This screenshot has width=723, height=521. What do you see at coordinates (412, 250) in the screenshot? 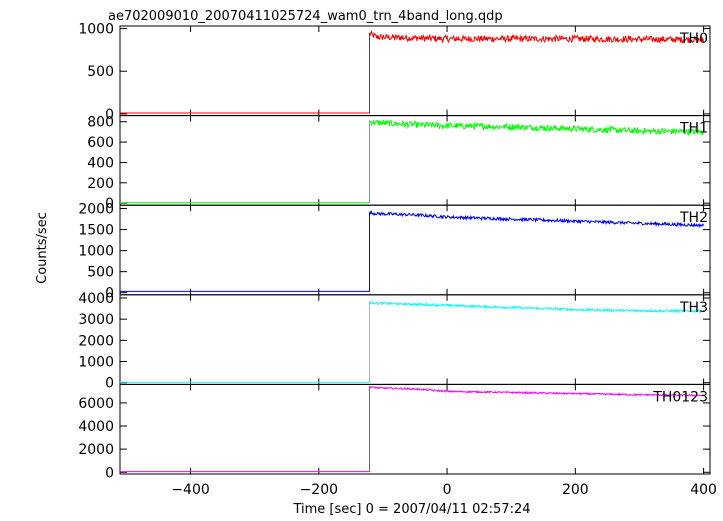
I see `series-line-th2` at bounding box center [412, 250].